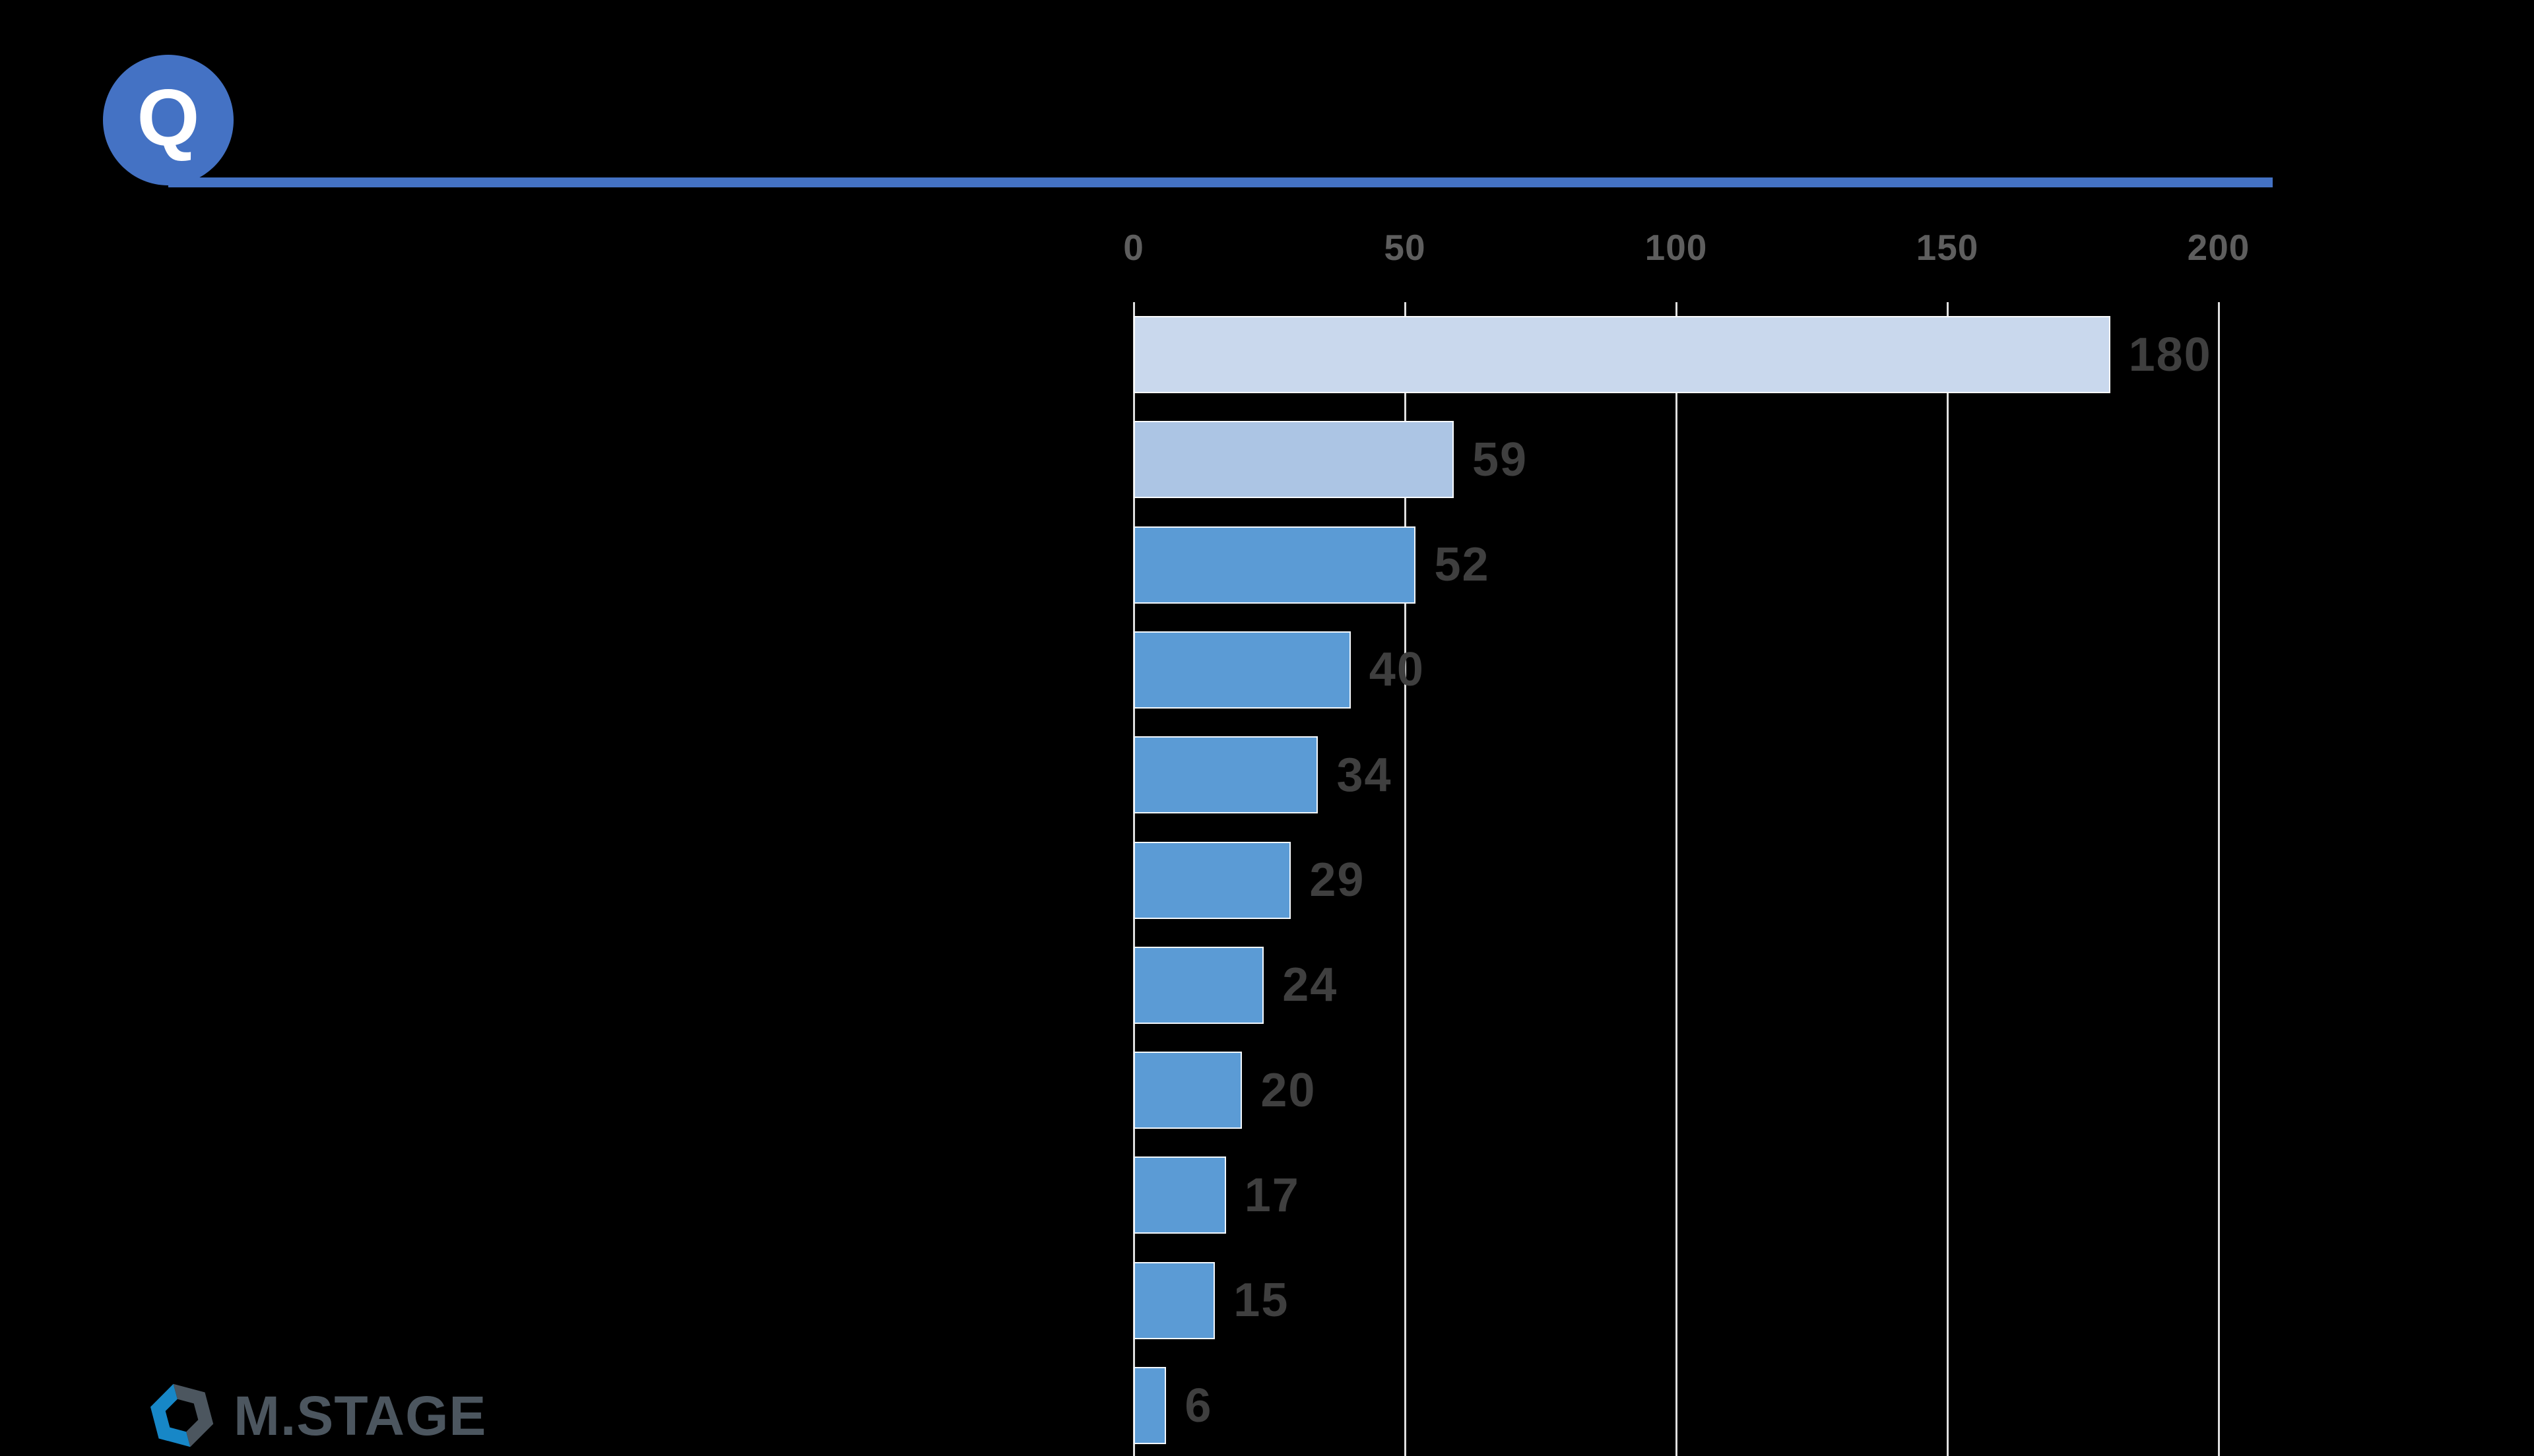 The width and height of the screenshot is (2534, 1456). I want to click on bar-value-label: 15, so click(1261, 1300).